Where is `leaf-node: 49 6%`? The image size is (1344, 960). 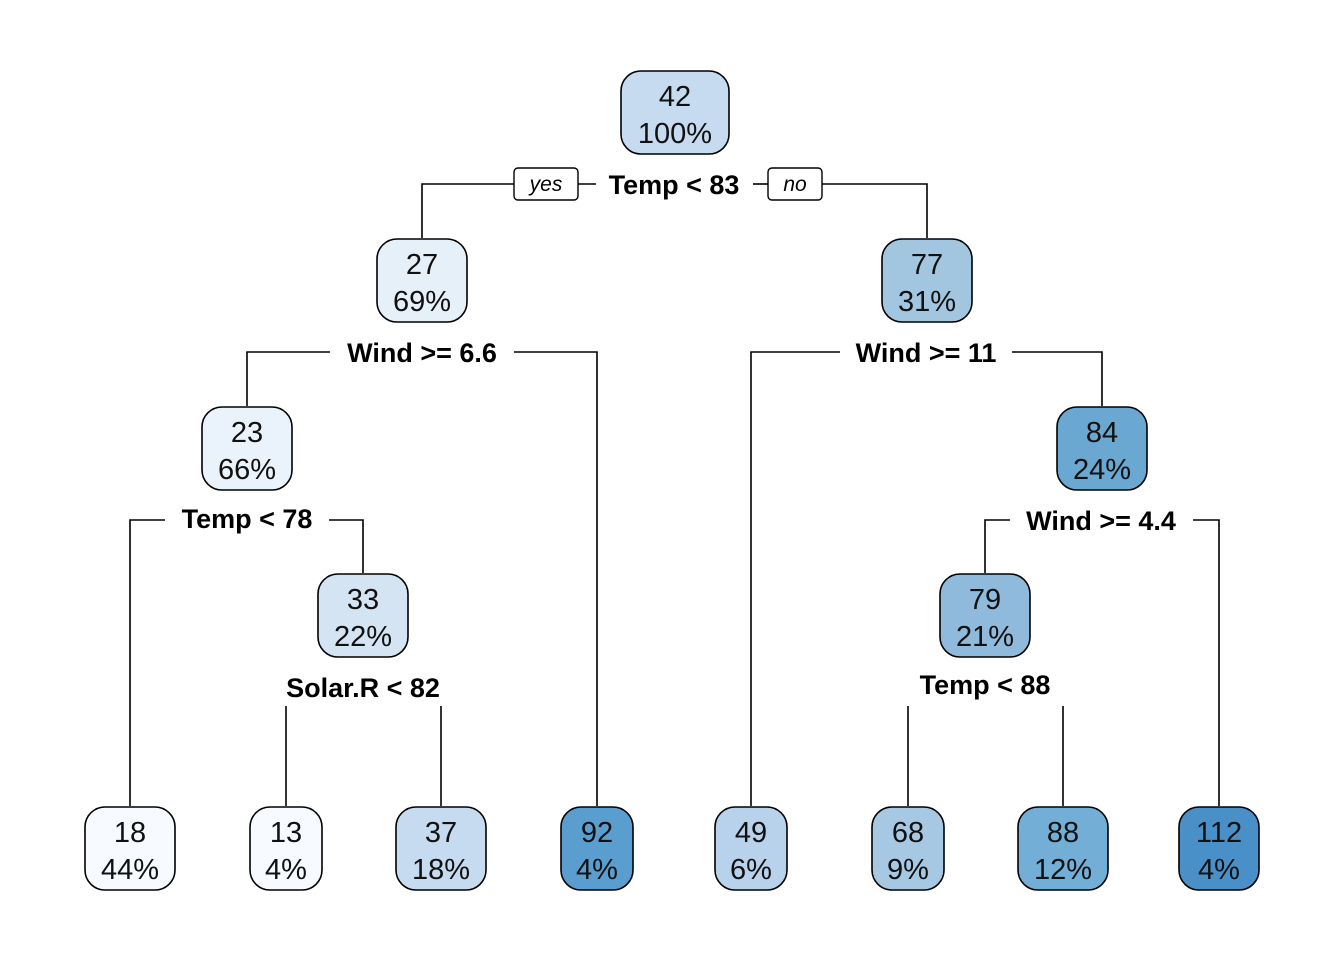
leaf-node: 49 6% is located at coordinates (751, 848).